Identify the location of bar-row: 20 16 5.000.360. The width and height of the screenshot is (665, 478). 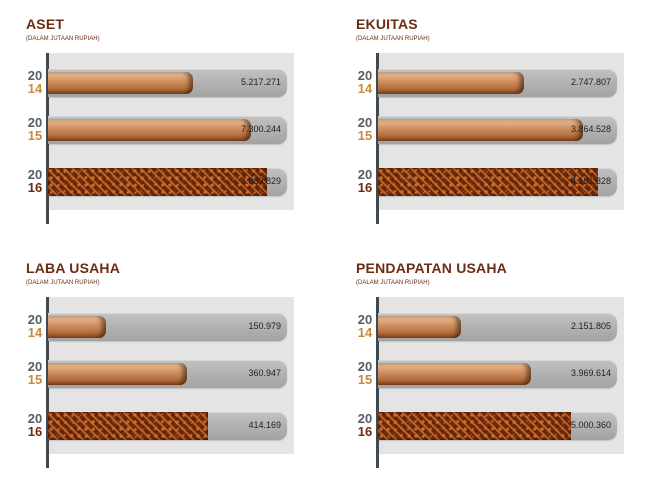
(491, 427).